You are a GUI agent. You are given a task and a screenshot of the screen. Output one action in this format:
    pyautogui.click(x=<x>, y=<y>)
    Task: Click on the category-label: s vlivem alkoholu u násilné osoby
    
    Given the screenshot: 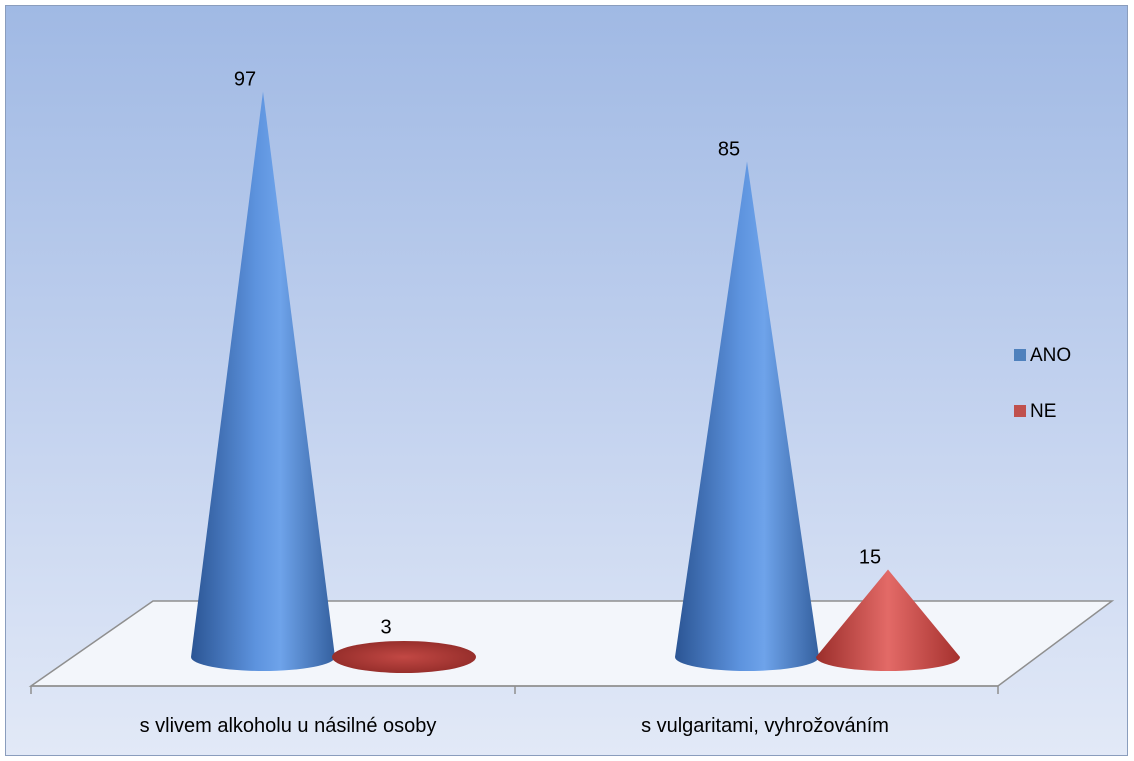 What is the action you would take?
    pyautogui.click(x=288, y=726)
    